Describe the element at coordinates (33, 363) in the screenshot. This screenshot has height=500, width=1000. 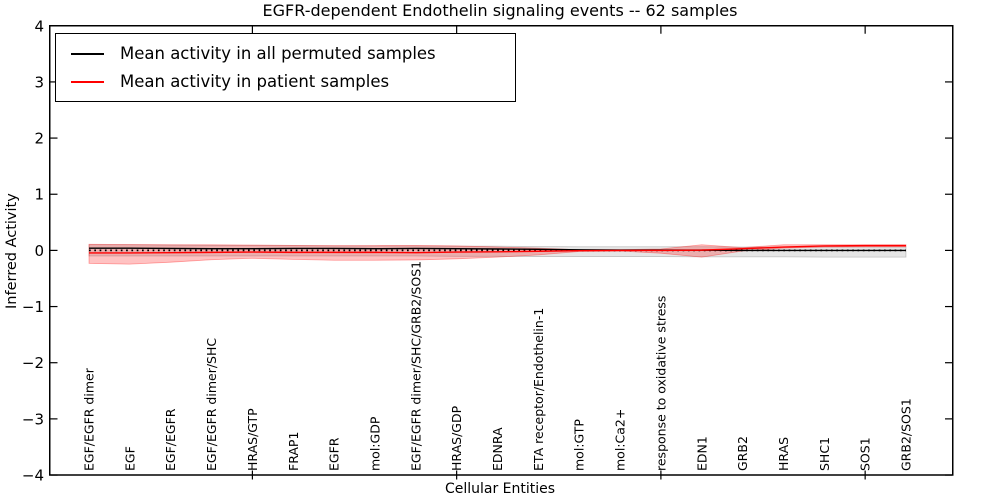
I see `y-tick-label: −2` at that location.